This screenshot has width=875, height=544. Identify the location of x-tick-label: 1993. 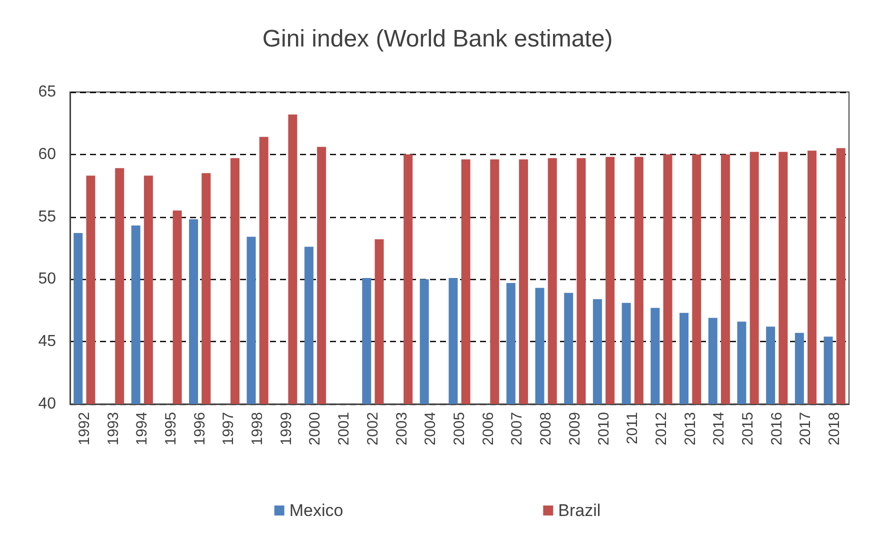
(113, 429).